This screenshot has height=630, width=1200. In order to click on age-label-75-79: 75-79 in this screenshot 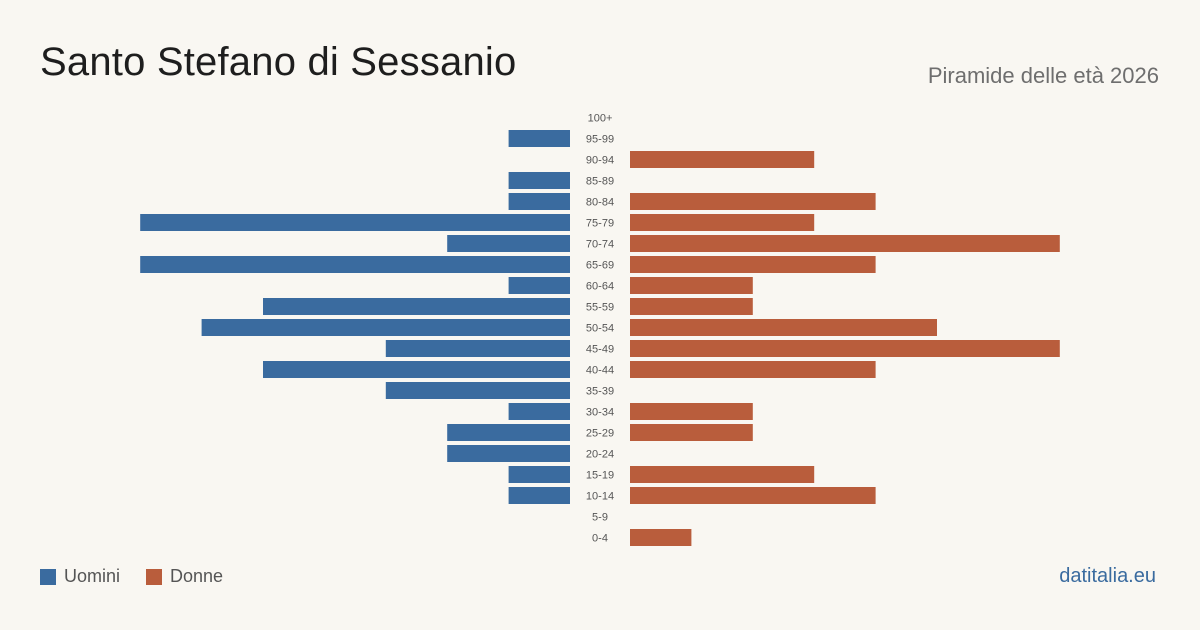, I will do `click(600, 224)`.